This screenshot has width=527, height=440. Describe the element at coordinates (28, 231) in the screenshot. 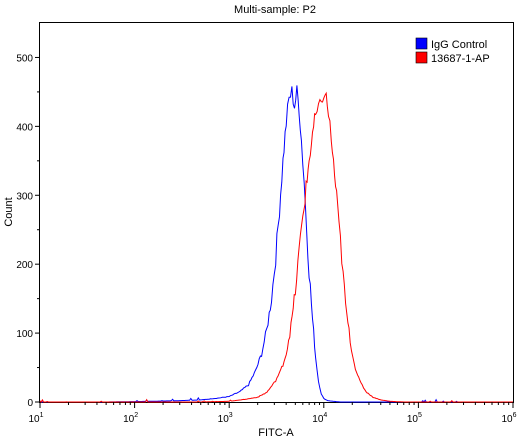

I see `y-axis: 0 100 200 300 400 500` at that location.